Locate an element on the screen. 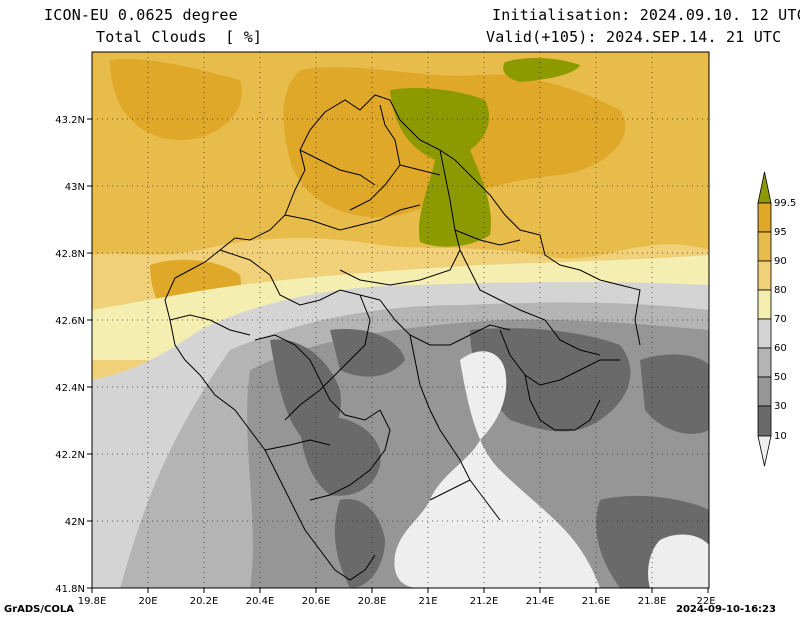 The height and width of the screenshot is (618, 800). colorbar-label: 90 is located at coordinates (780, 261).